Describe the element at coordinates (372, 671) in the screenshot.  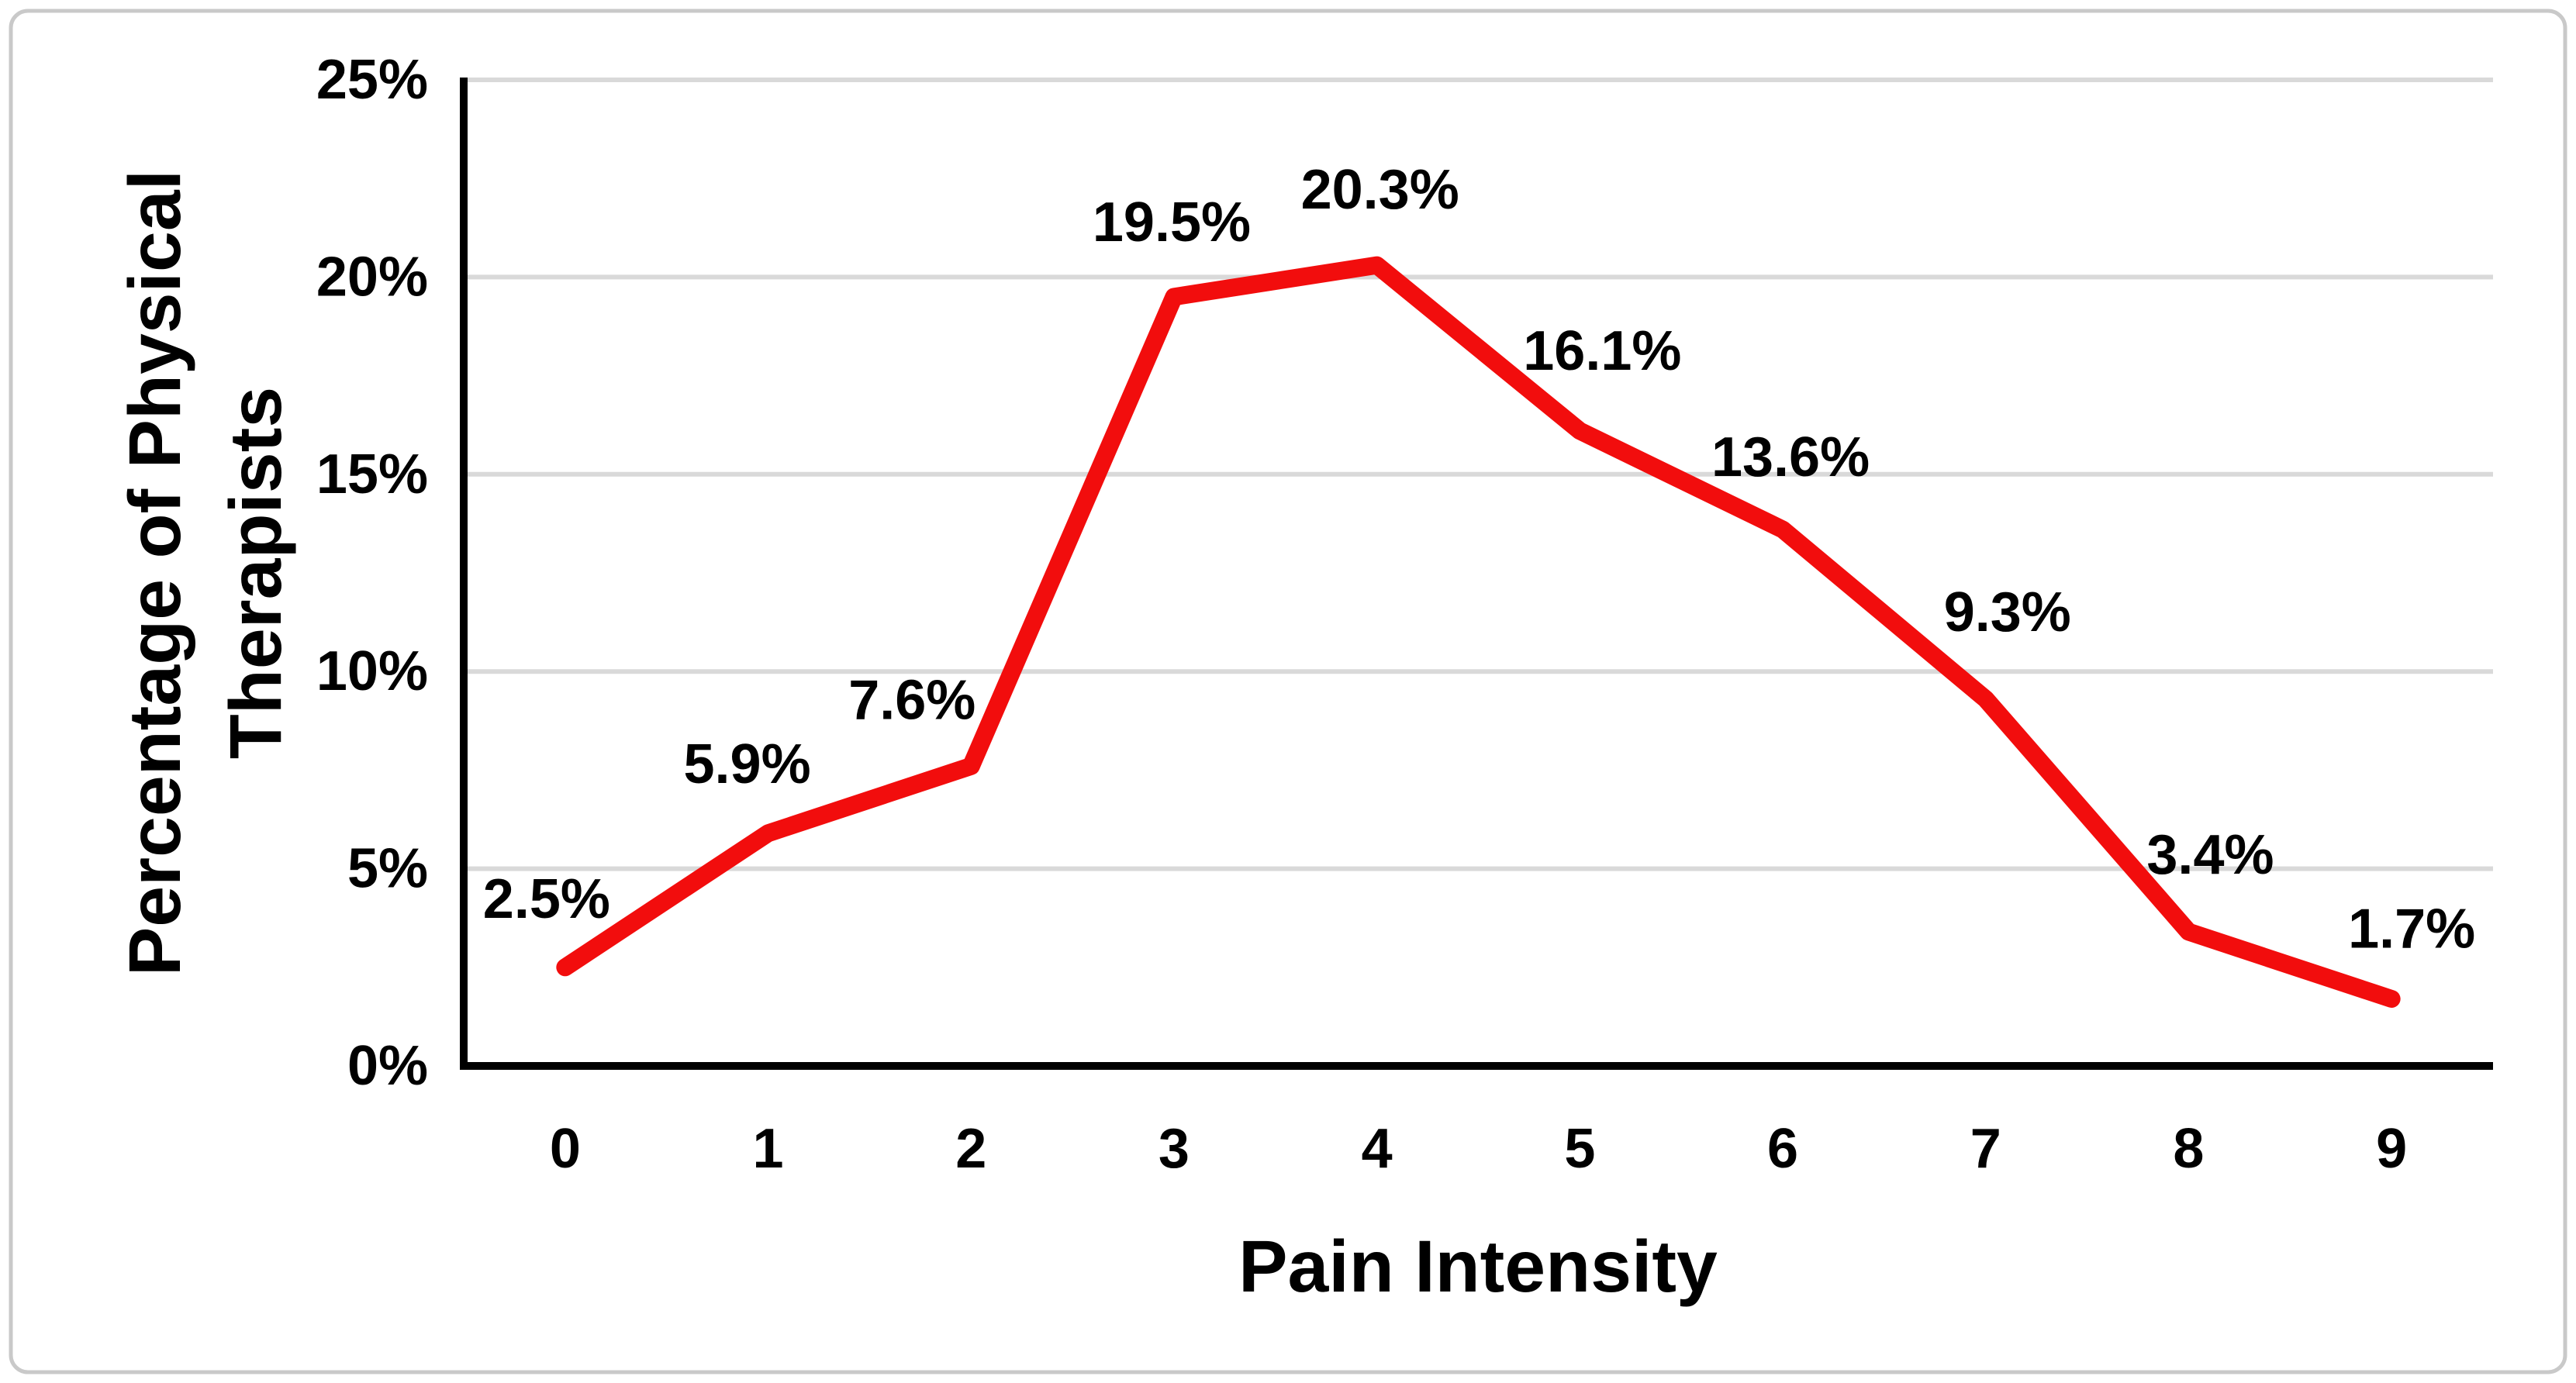
I see `y-tick-label-10%: 10%` at that location.